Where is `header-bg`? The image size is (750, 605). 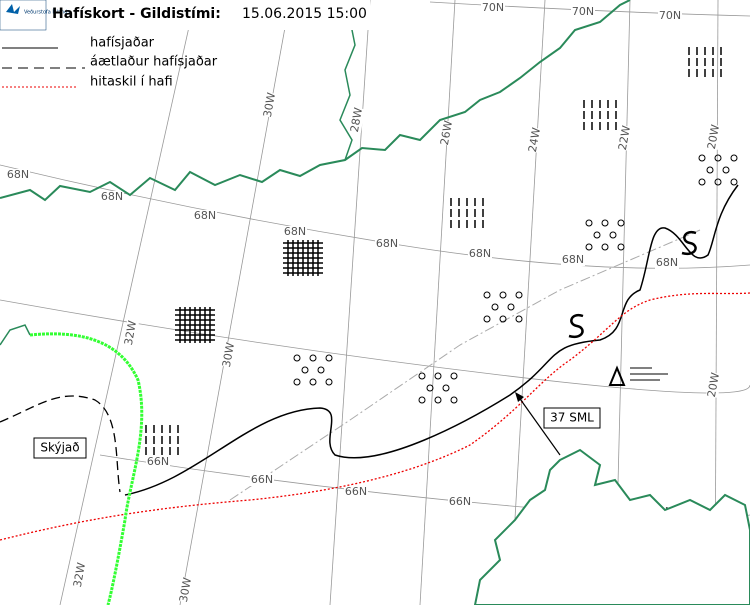
header-bg is located at coordinates (185, 15).